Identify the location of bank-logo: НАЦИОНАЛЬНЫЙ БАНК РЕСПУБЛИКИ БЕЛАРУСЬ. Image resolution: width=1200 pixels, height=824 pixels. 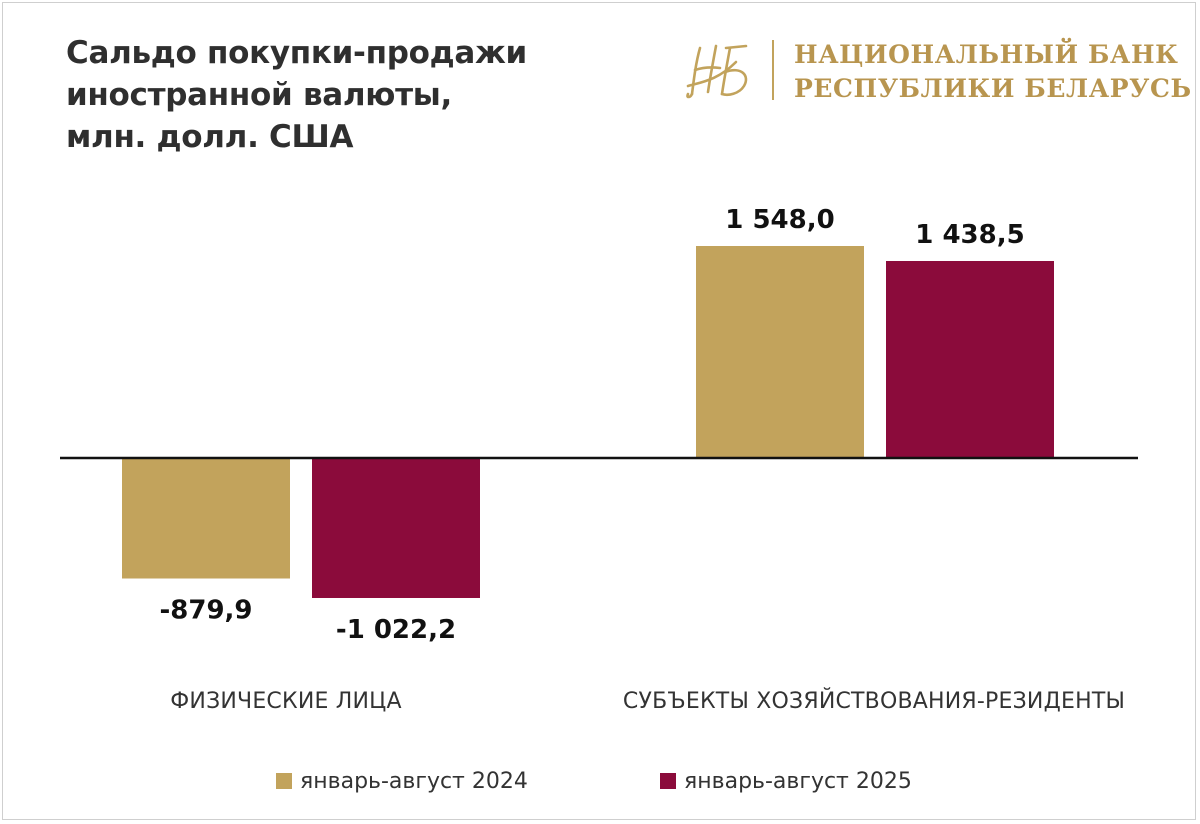
(938, 71).